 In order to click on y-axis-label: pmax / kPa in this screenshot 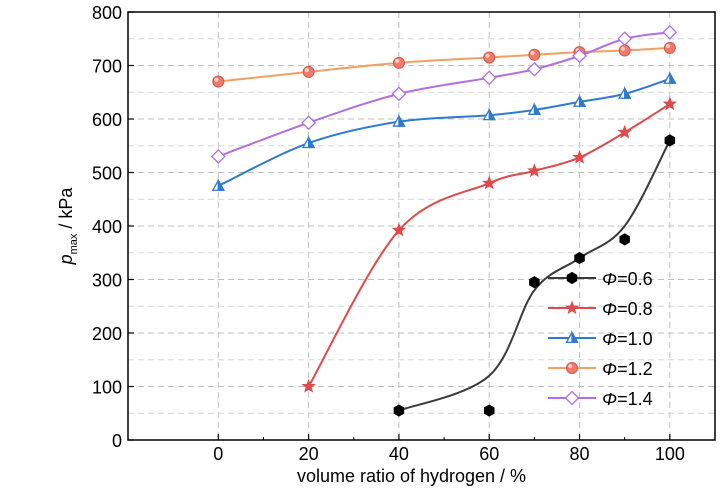, I will do `click(68, 226)`.